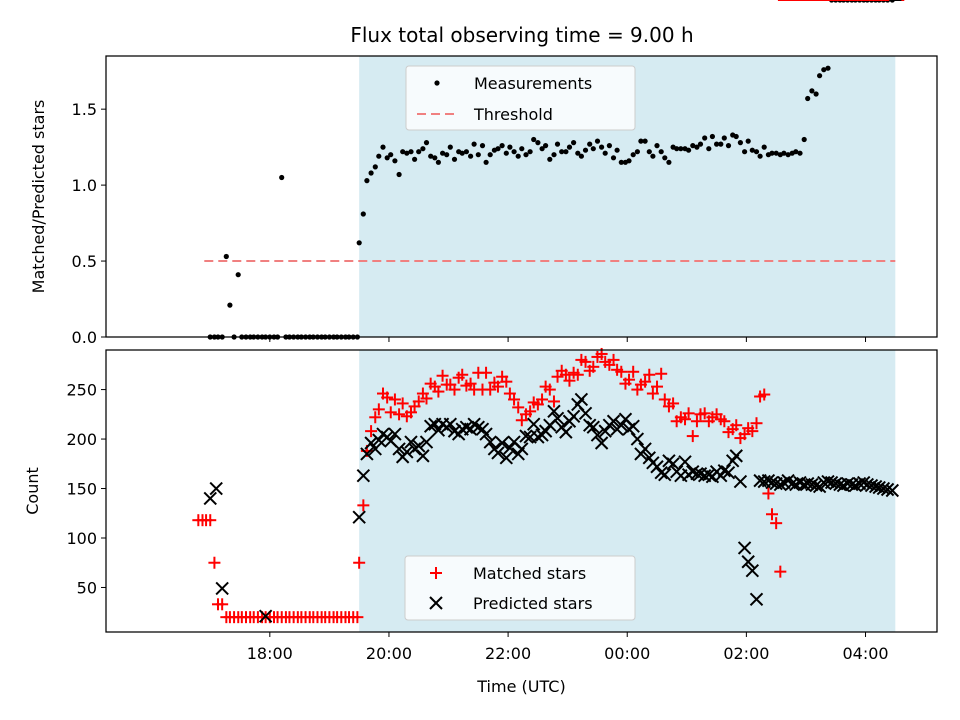  Describe the element at coordinates (89, 223) in the screenshot. I see `ratio-y-ticks: 0.0 0.5 1.0 1.5` at that location.